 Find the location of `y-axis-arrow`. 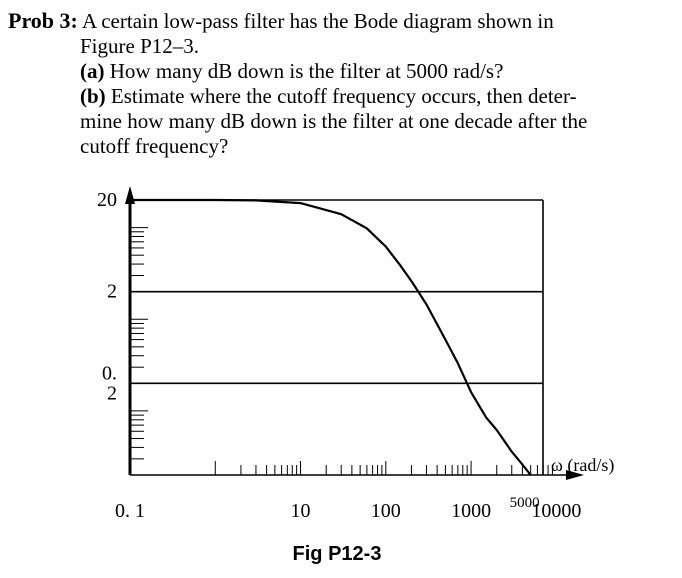

y-axis-arrow is located at coordinates (130, 195).